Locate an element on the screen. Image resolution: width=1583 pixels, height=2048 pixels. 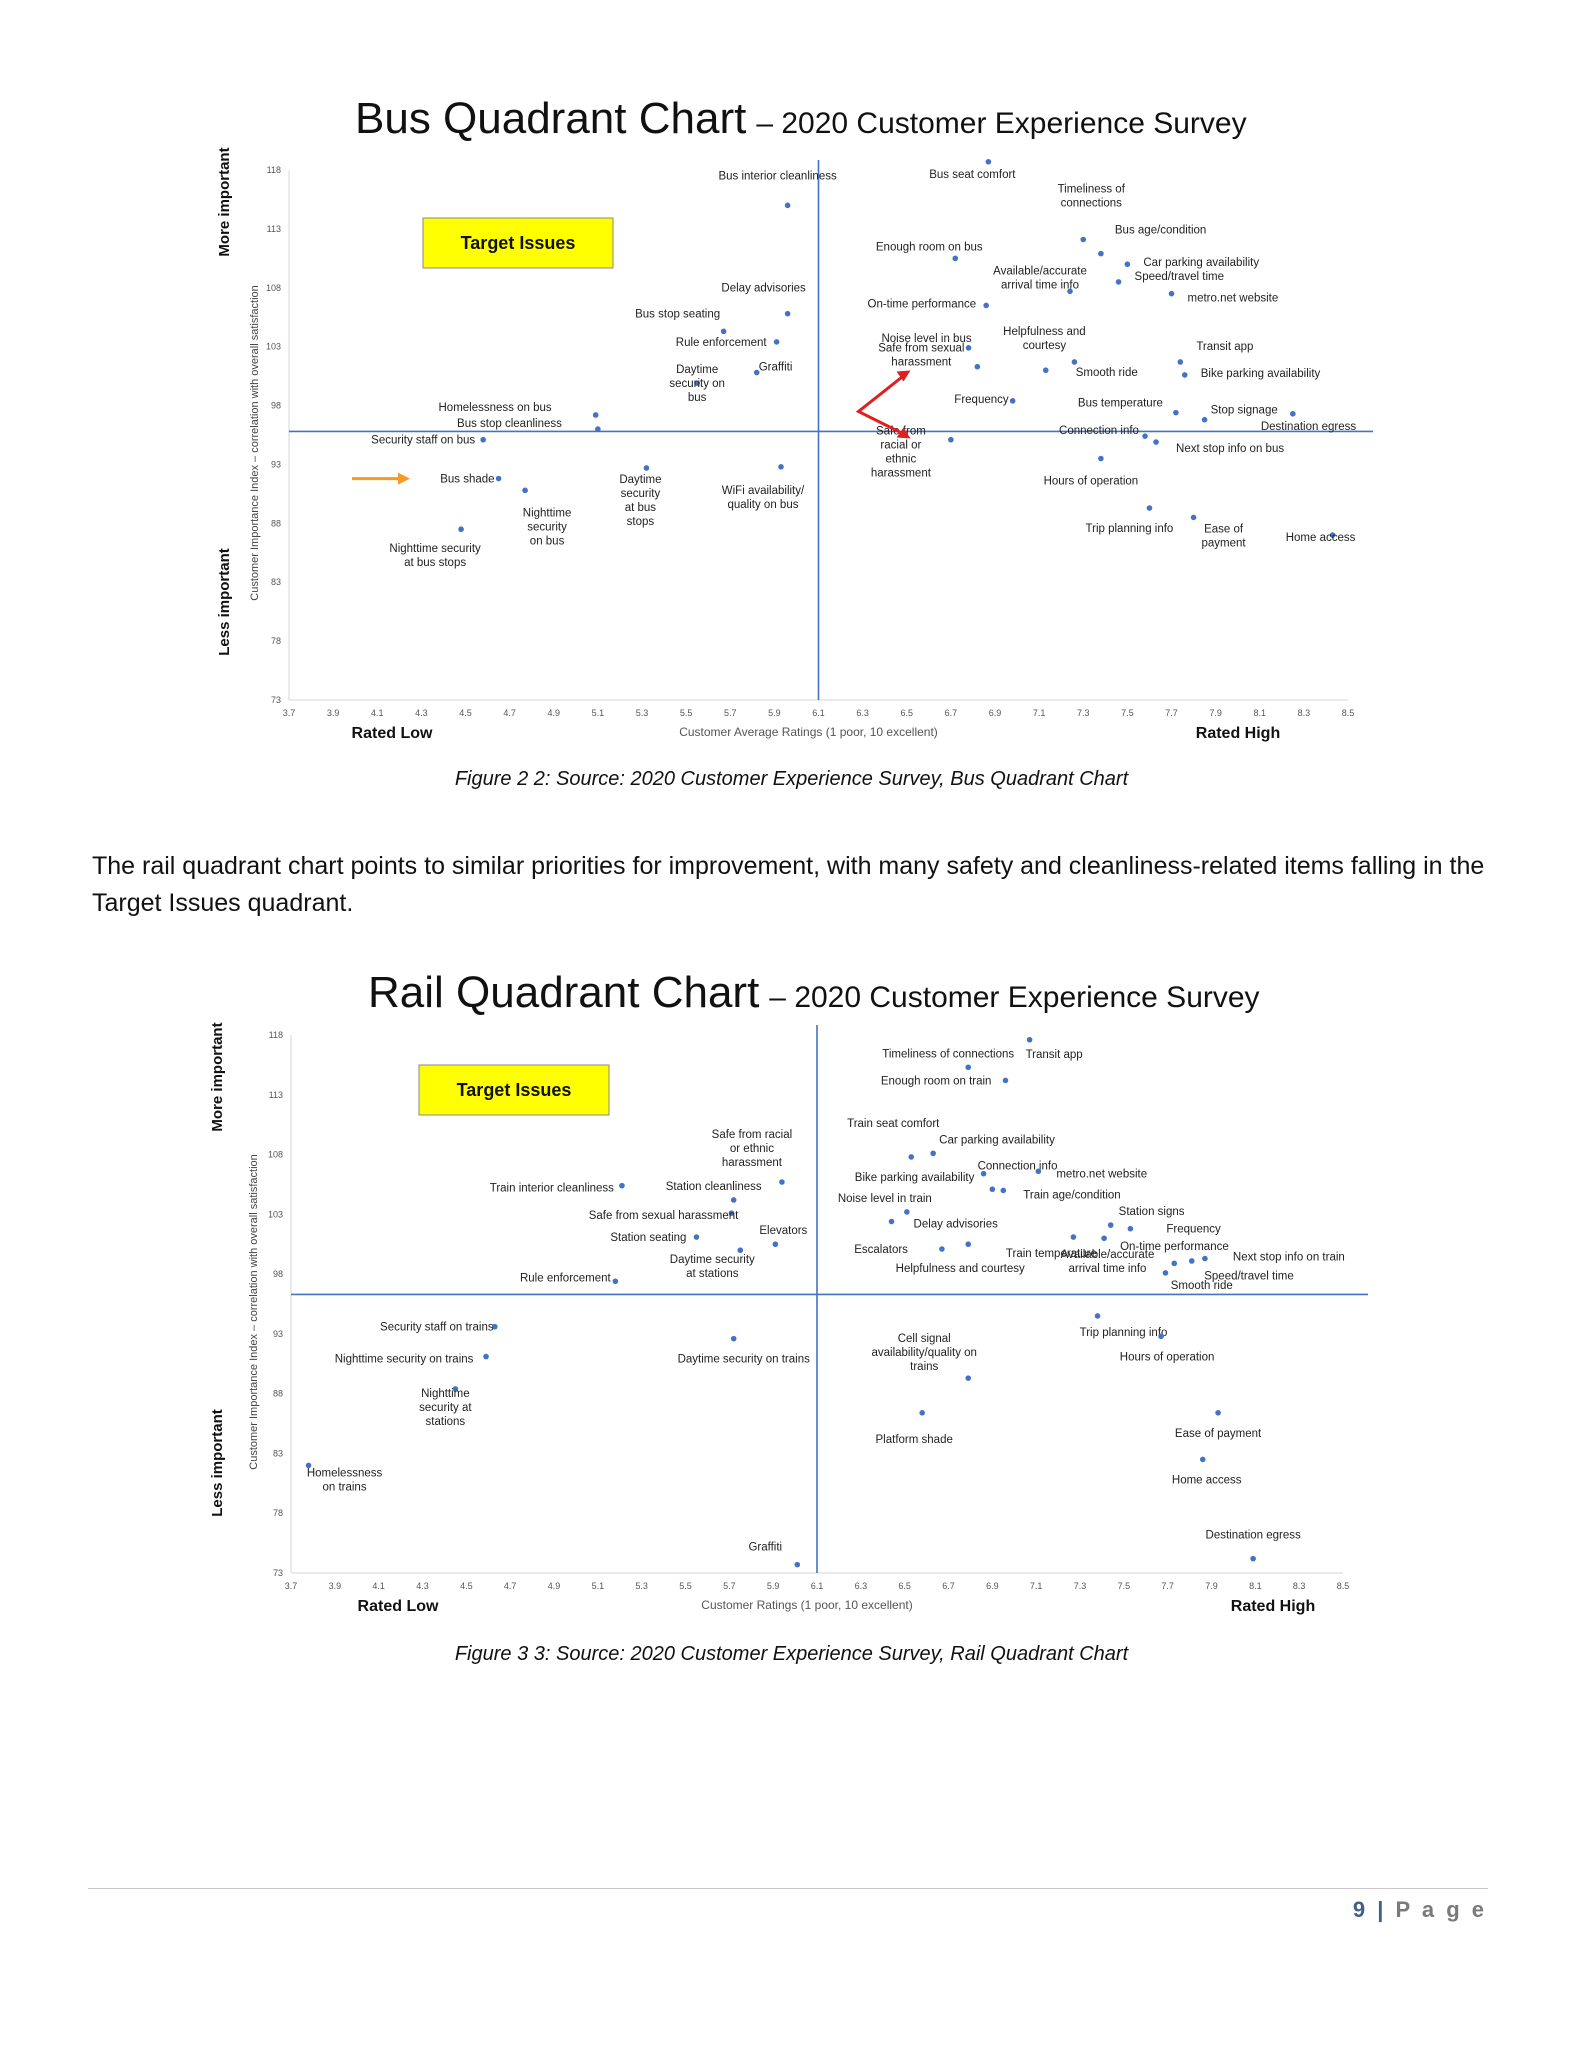
point-label-line: arrival time info is located at coordinates (1107, 1269).